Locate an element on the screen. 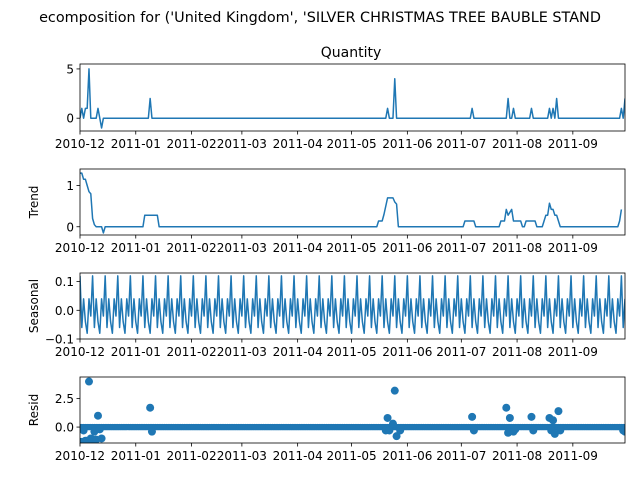  panel-observed-frame is located at coordinates (352, 97).